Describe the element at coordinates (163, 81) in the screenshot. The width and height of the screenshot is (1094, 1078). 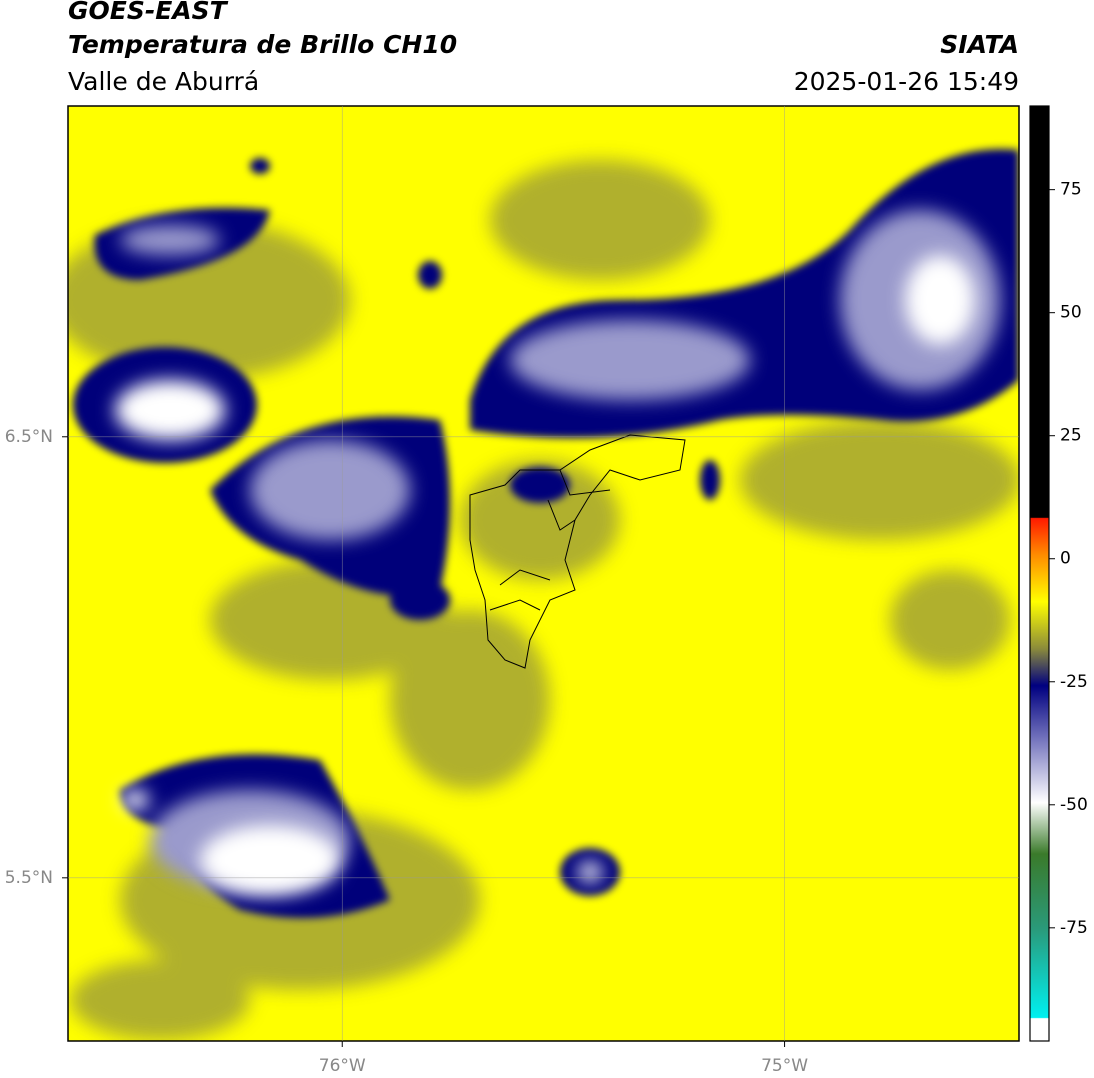
I see `region: Valle de Aburrá` at that location.